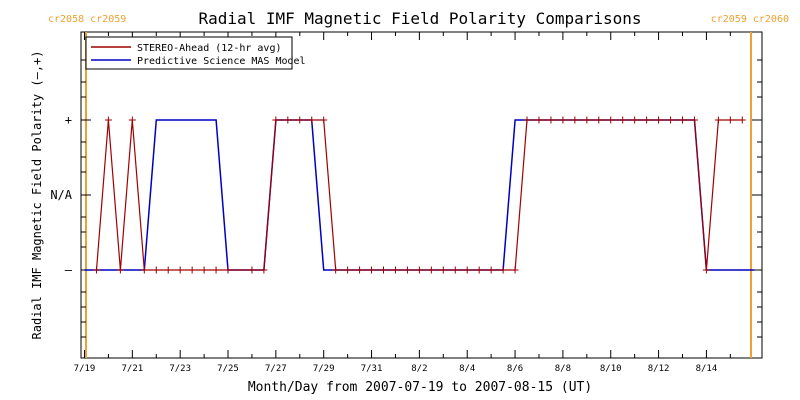 The height and width of the screenshot is (400, 800). What do you see at coordinates (85, 369) in the screenshot?
I see `x-tick-label: 7/19` at bounding box center [85, 369].